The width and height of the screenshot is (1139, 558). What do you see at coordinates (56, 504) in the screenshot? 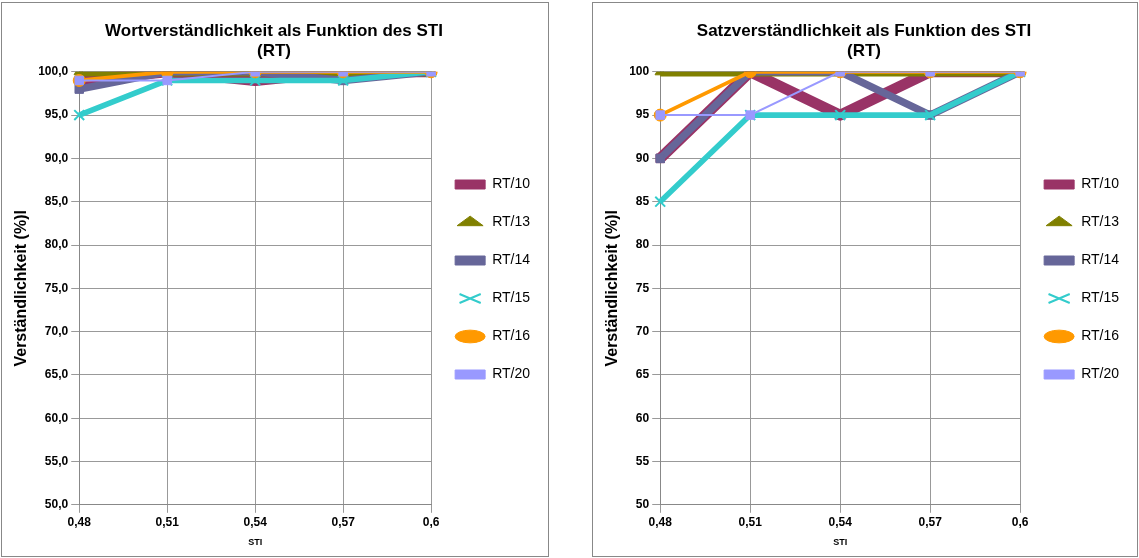
I see `y-tick-label: 50,0` at bounding box center [56, 504].